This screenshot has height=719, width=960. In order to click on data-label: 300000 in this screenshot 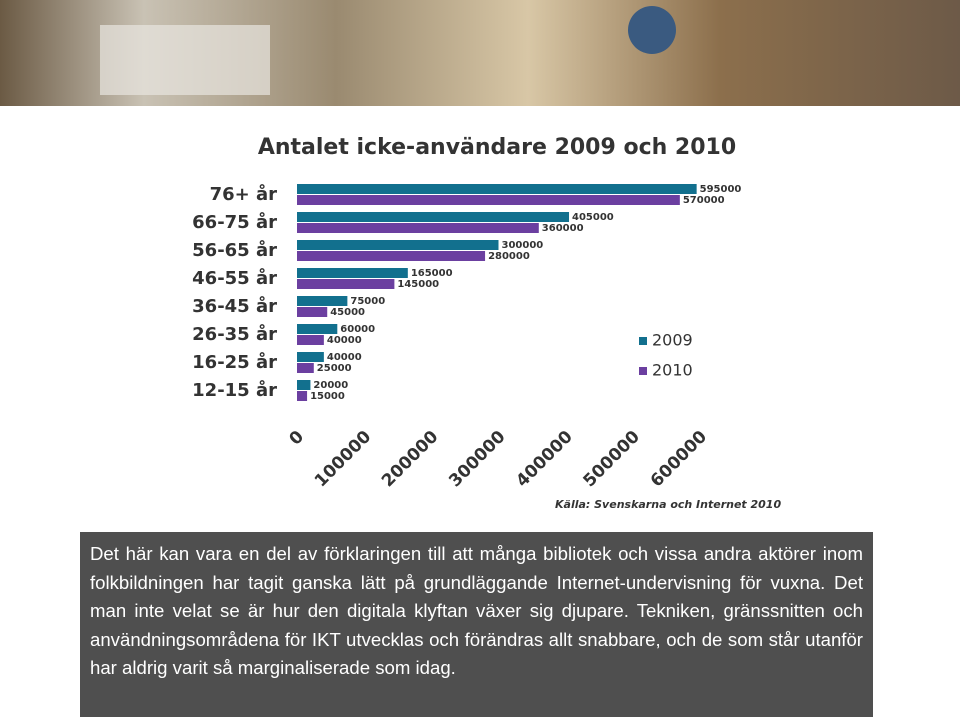, I will do `click(523, 245)`.